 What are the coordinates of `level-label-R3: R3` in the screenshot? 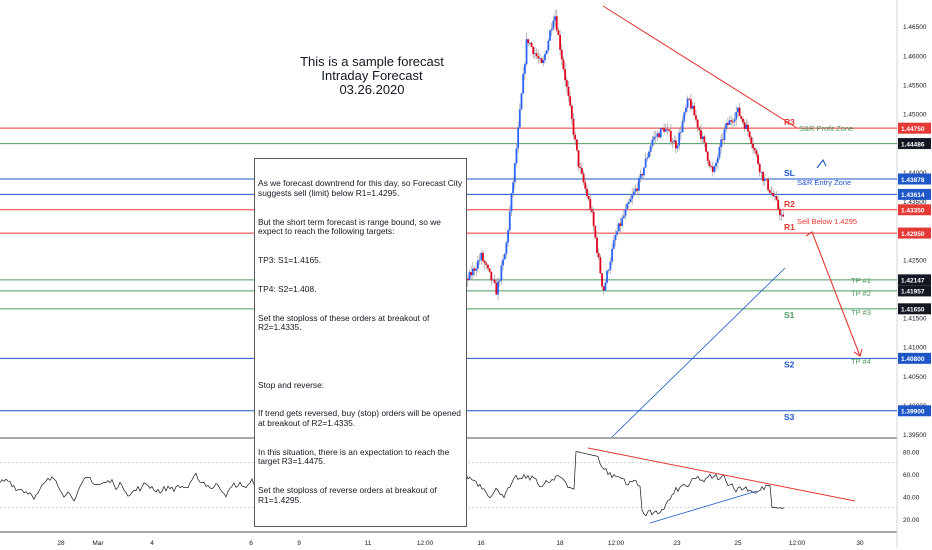 It's located at (789, 122).